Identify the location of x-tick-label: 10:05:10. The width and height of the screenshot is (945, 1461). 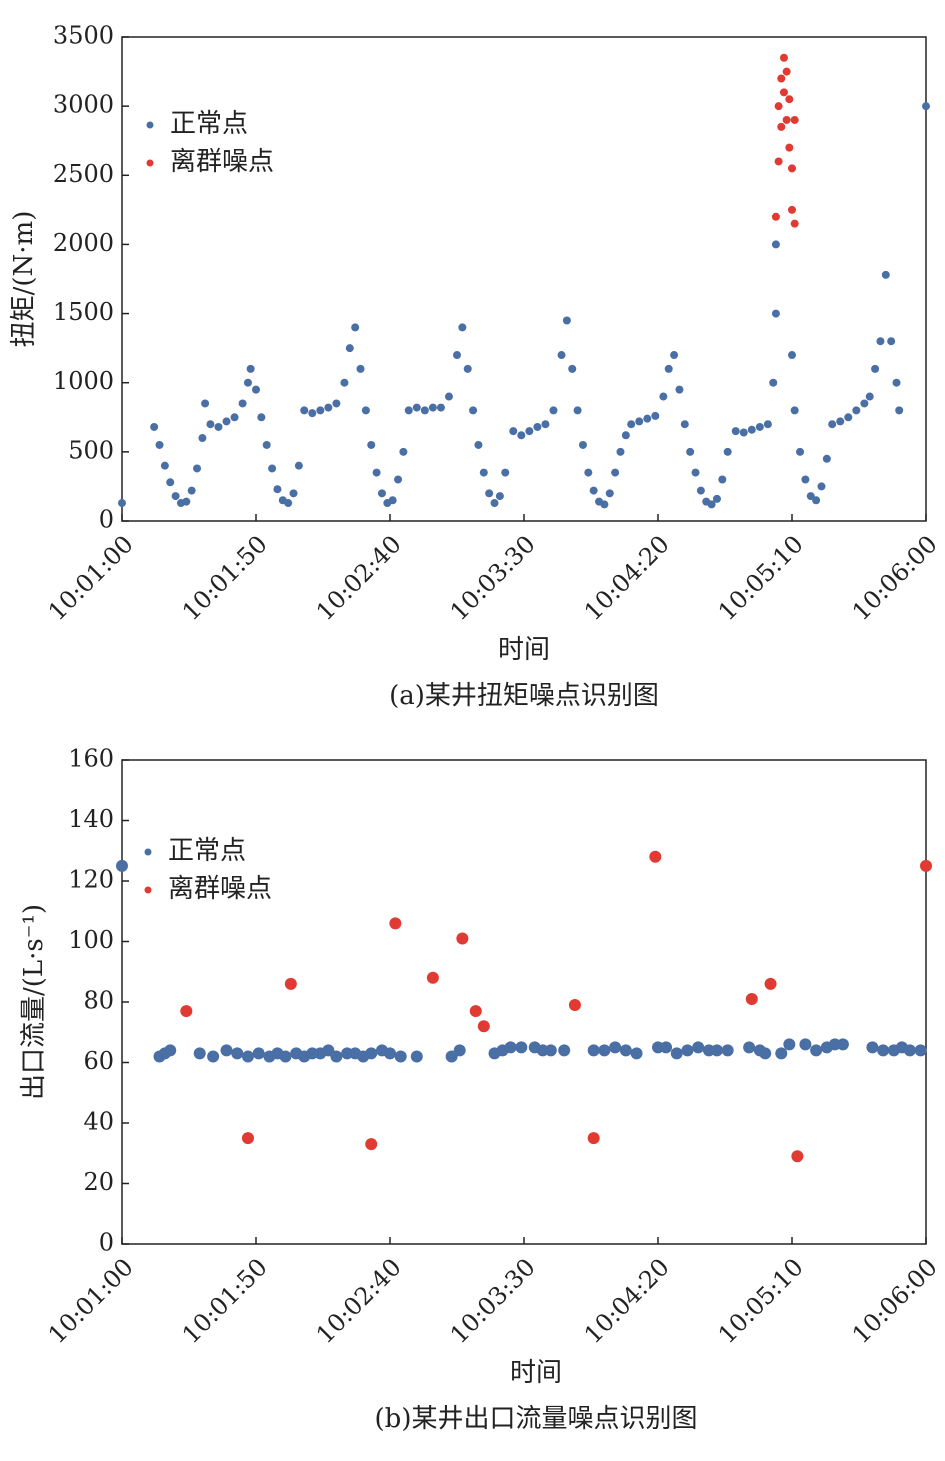
(761, 1301).